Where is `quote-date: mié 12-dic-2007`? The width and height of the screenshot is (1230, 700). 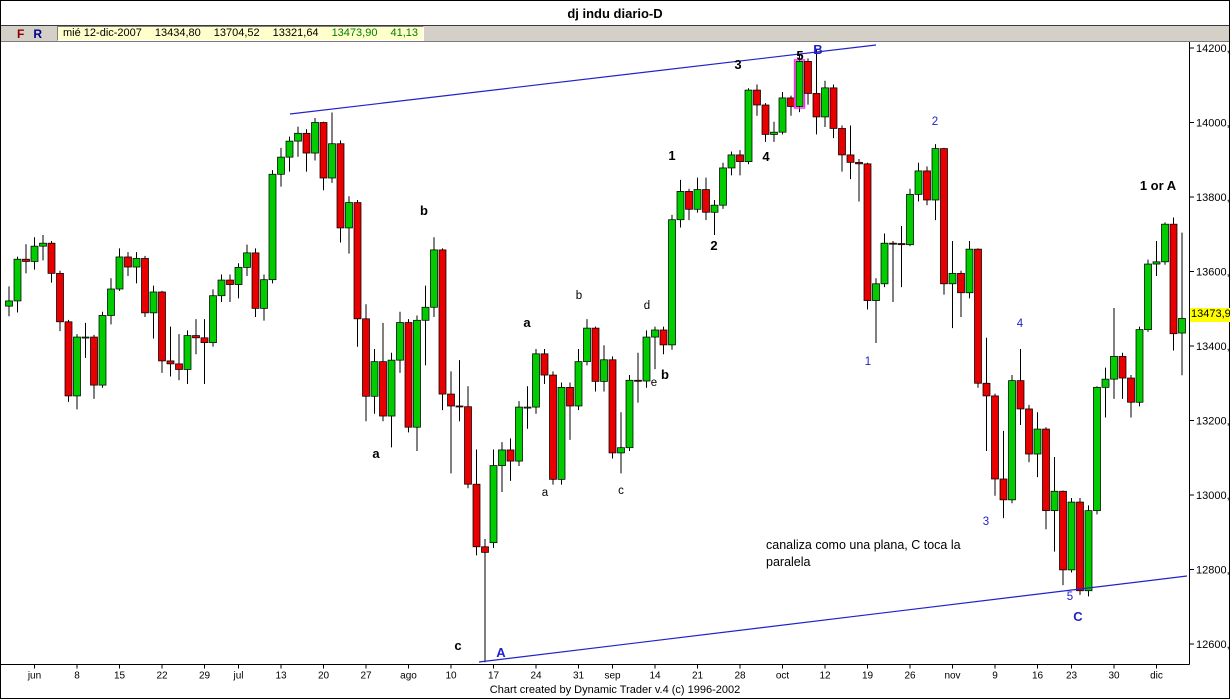 quote-date: mié 12-dic-2007 is located at coordinates (102, 33).